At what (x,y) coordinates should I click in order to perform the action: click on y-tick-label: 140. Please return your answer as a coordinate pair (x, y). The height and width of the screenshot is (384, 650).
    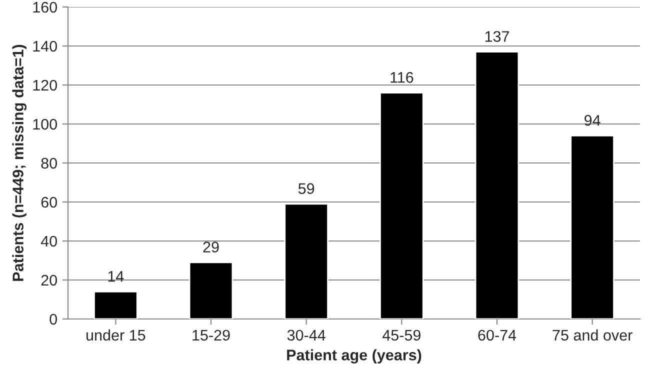
    Looking at the image, I should click on (45, 46).